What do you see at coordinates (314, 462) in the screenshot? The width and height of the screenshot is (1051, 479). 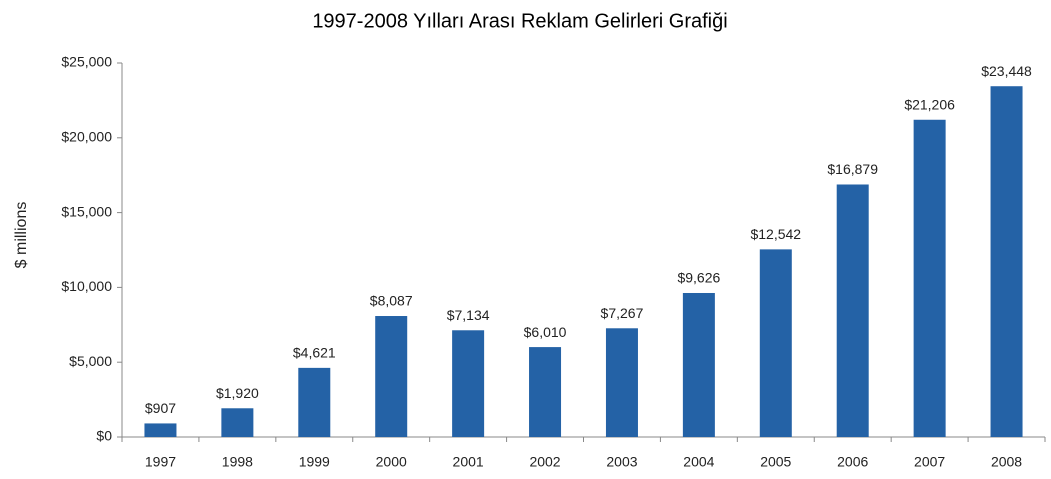 I see `x-tick-label: 1999` at bounding box center [314, 462].